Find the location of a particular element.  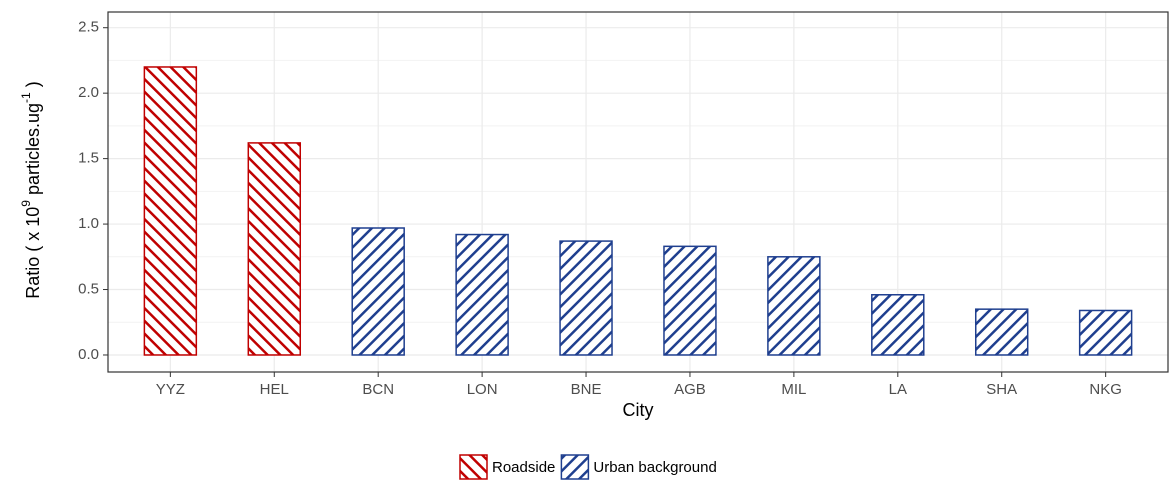

y-axis-title-part: ) is located at coordinates (33, 86).